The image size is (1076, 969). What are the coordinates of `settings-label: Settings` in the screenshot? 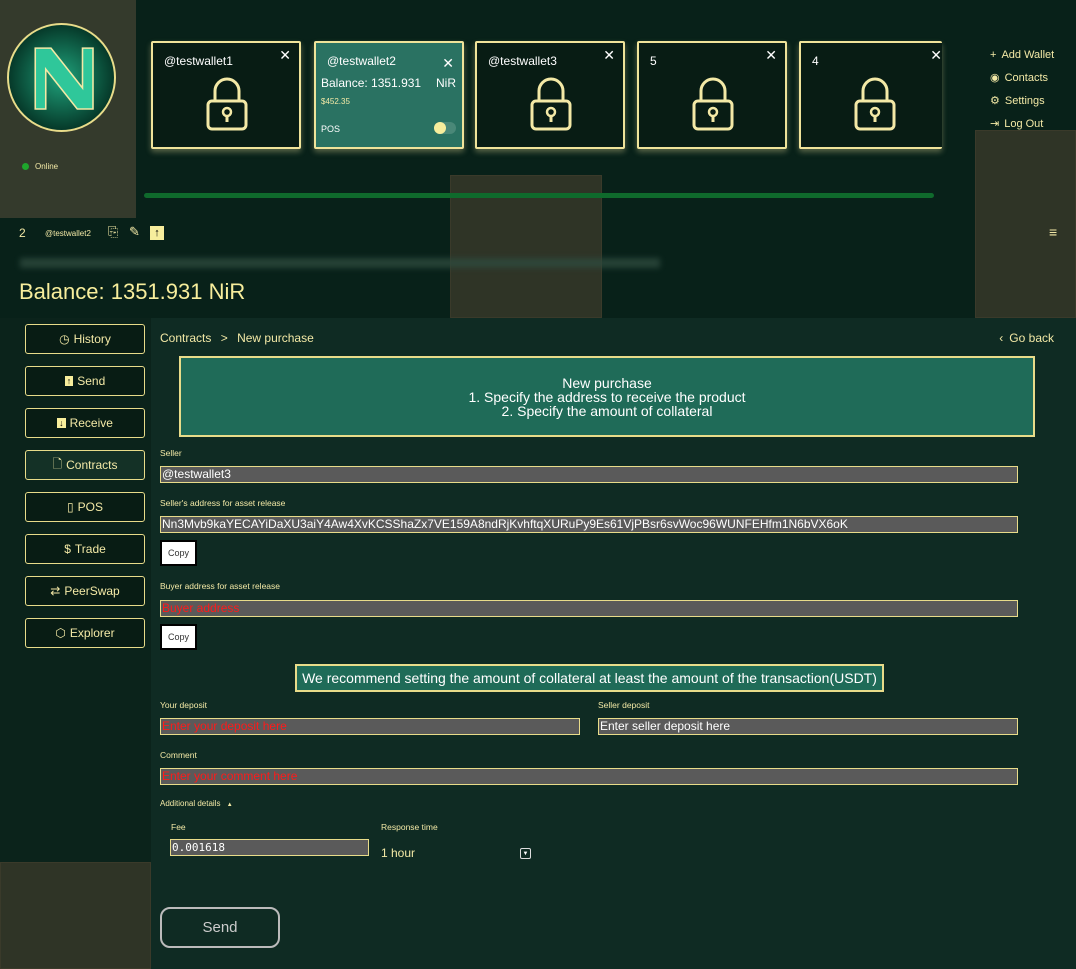 It's located at (1024, 100).